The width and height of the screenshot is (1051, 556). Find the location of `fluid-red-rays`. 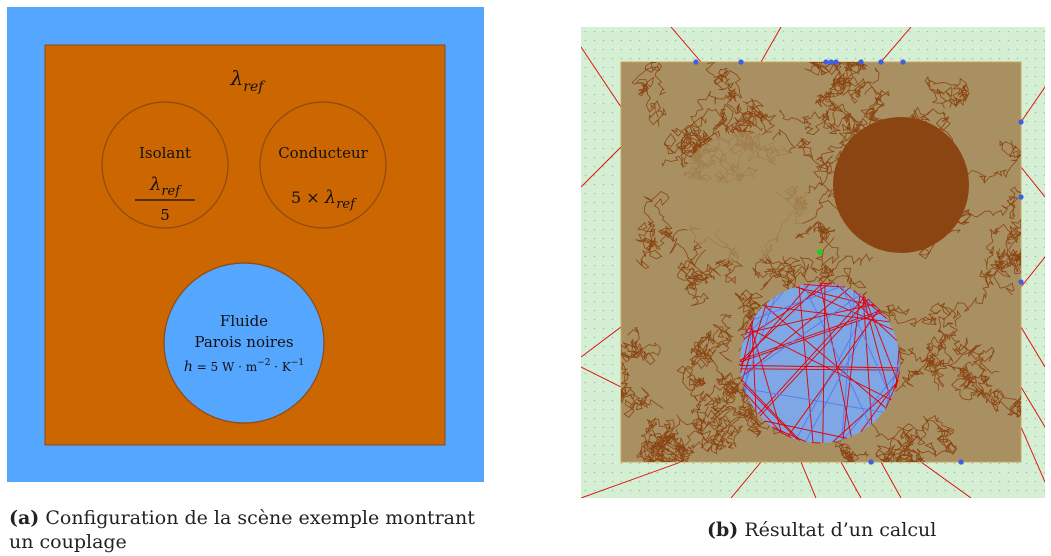

fluid-red-rays is located at coordinates (820, 363).